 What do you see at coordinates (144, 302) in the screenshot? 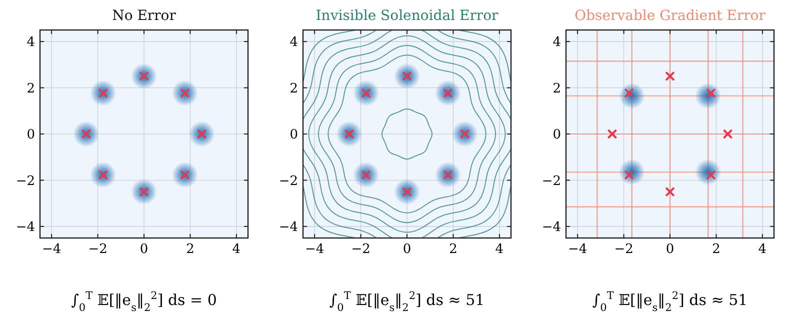
I see `text: ∫$_{0}$$^{T}$ 𝔼[‖e$_{s}$‖$_{2}$$^{2}$] ds = 0` at bounding box center [144, 302].